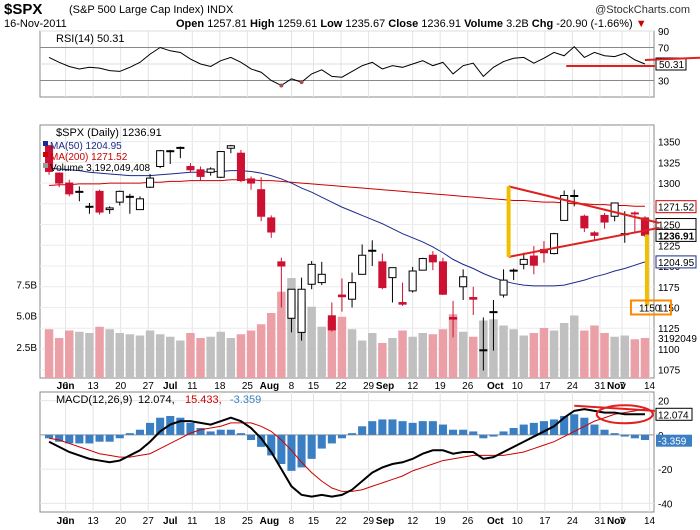 This screenshot has height=530, width=700. I want to click on price-tick-label: 1150, so click(669, 308).